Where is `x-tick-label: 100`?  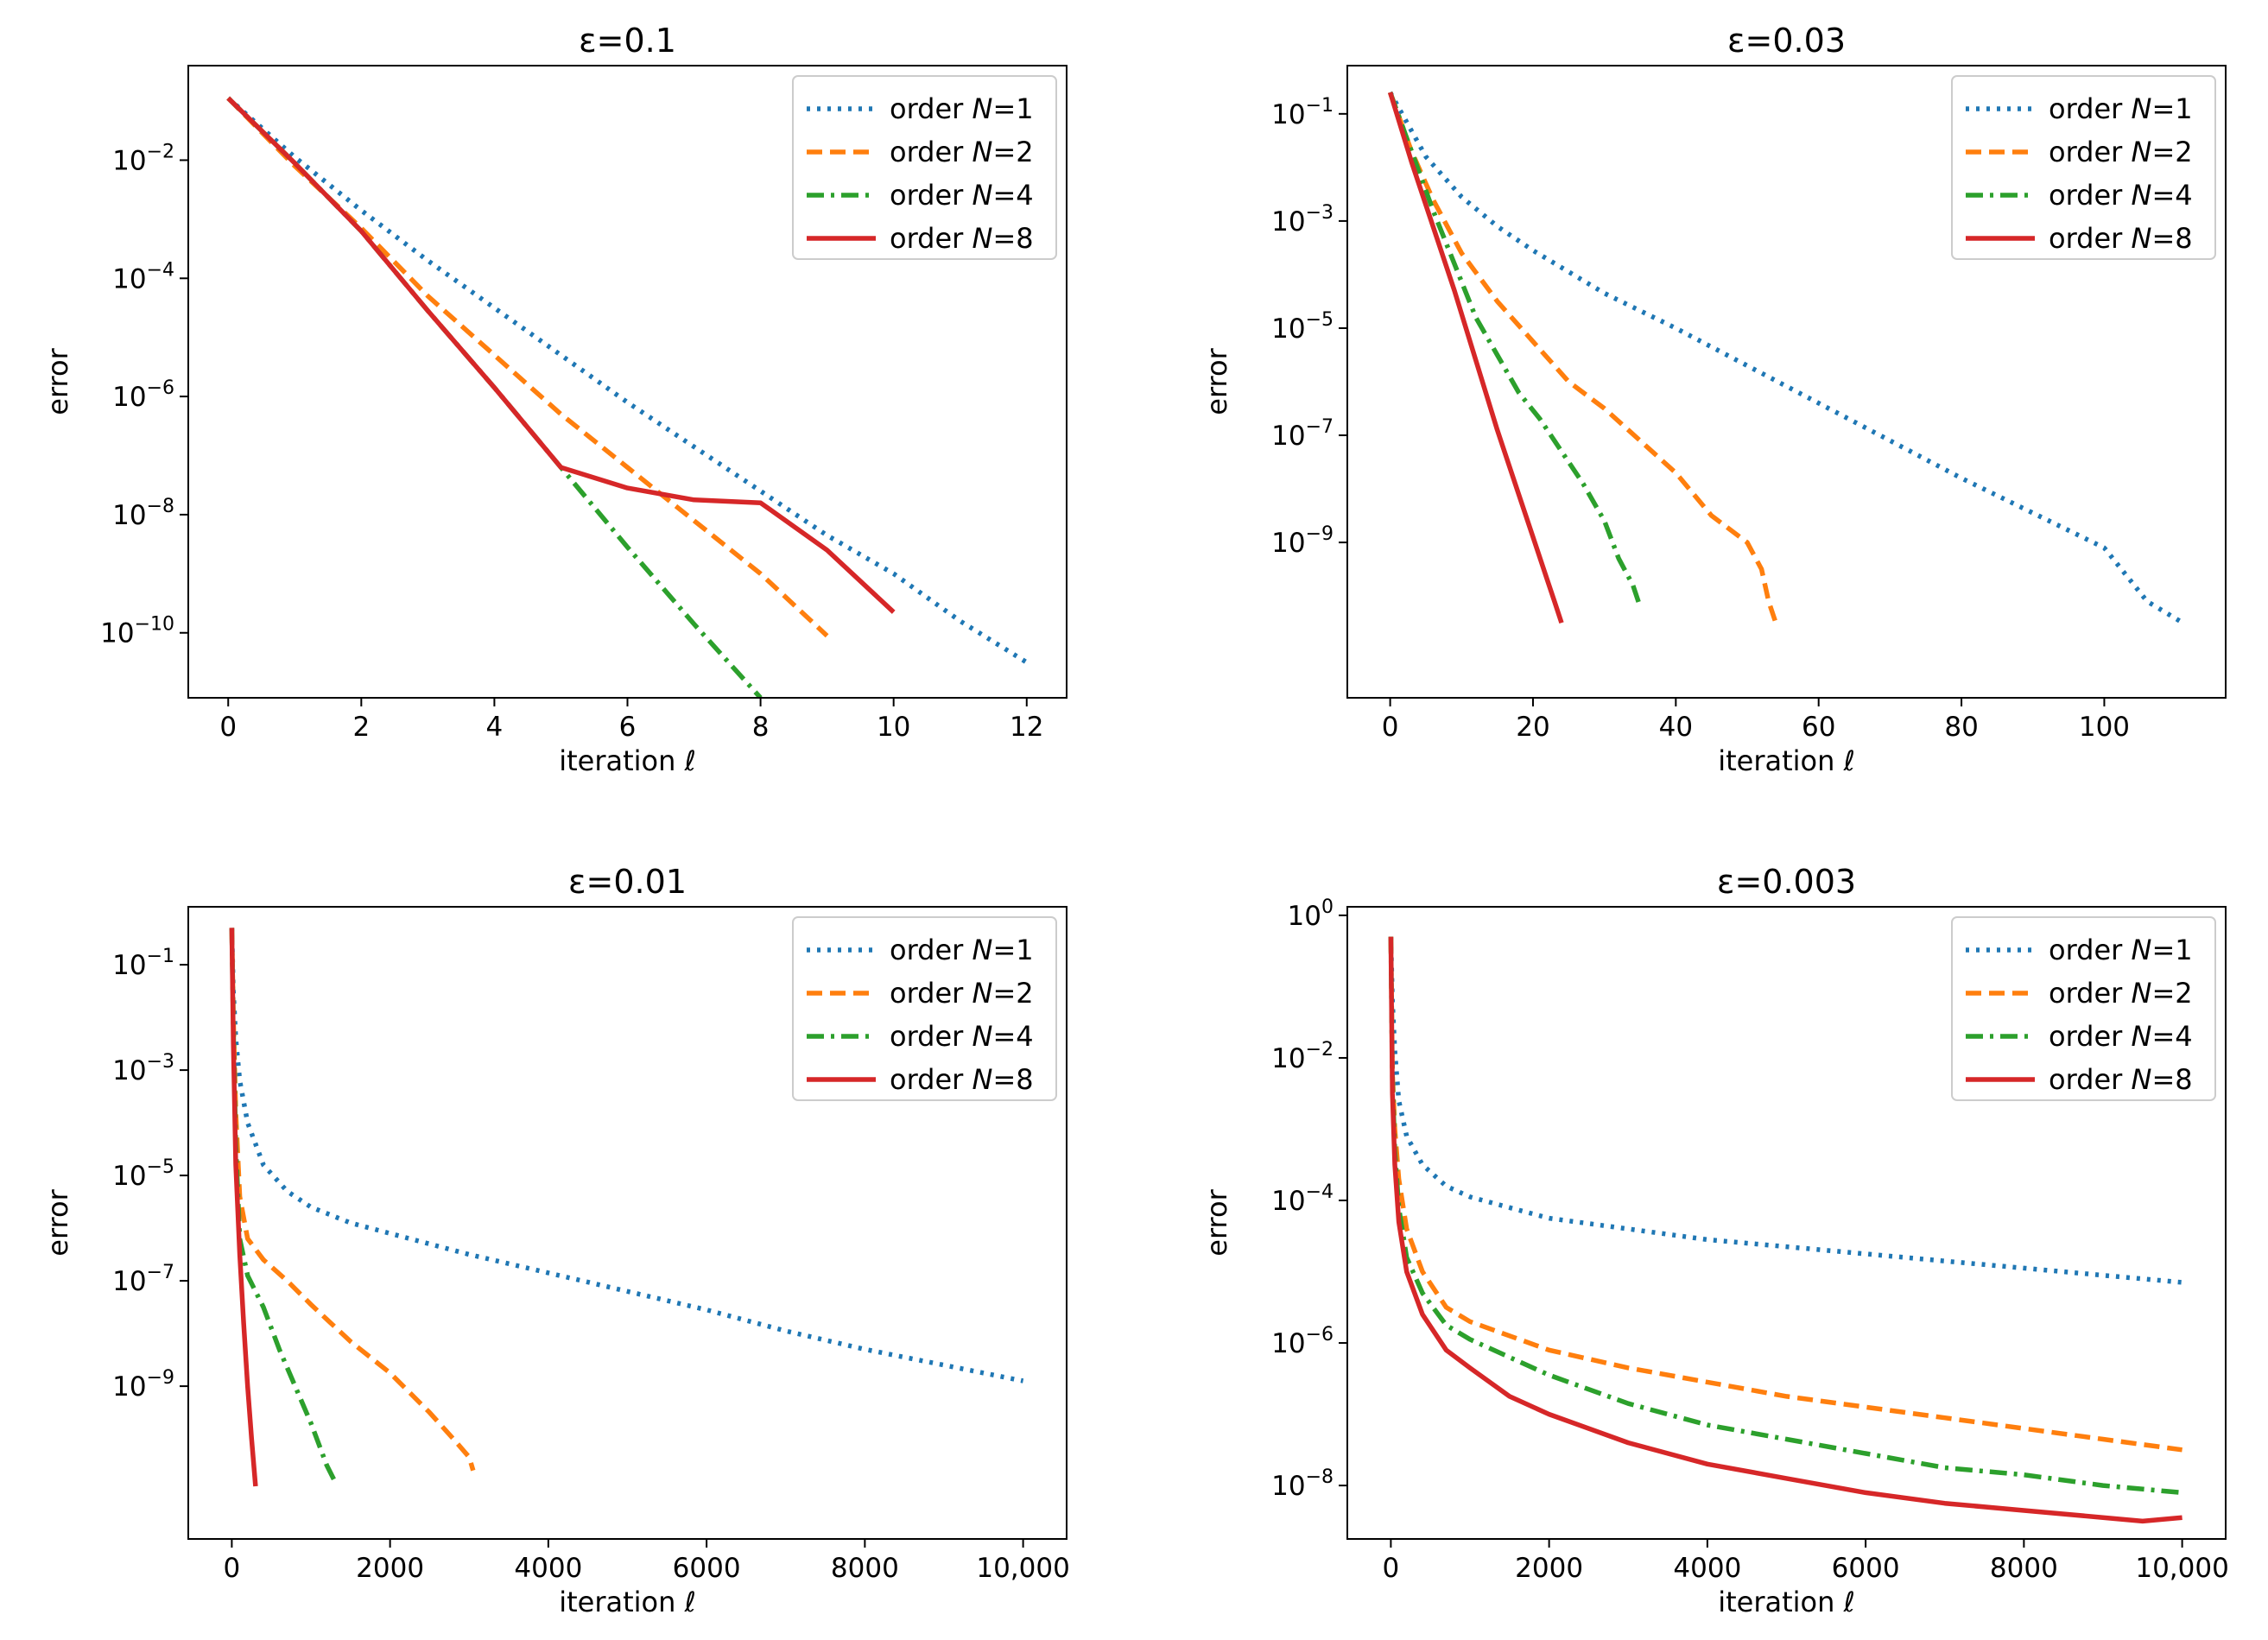
x-tick-label: 100 is located at coordinates (2104, 727).